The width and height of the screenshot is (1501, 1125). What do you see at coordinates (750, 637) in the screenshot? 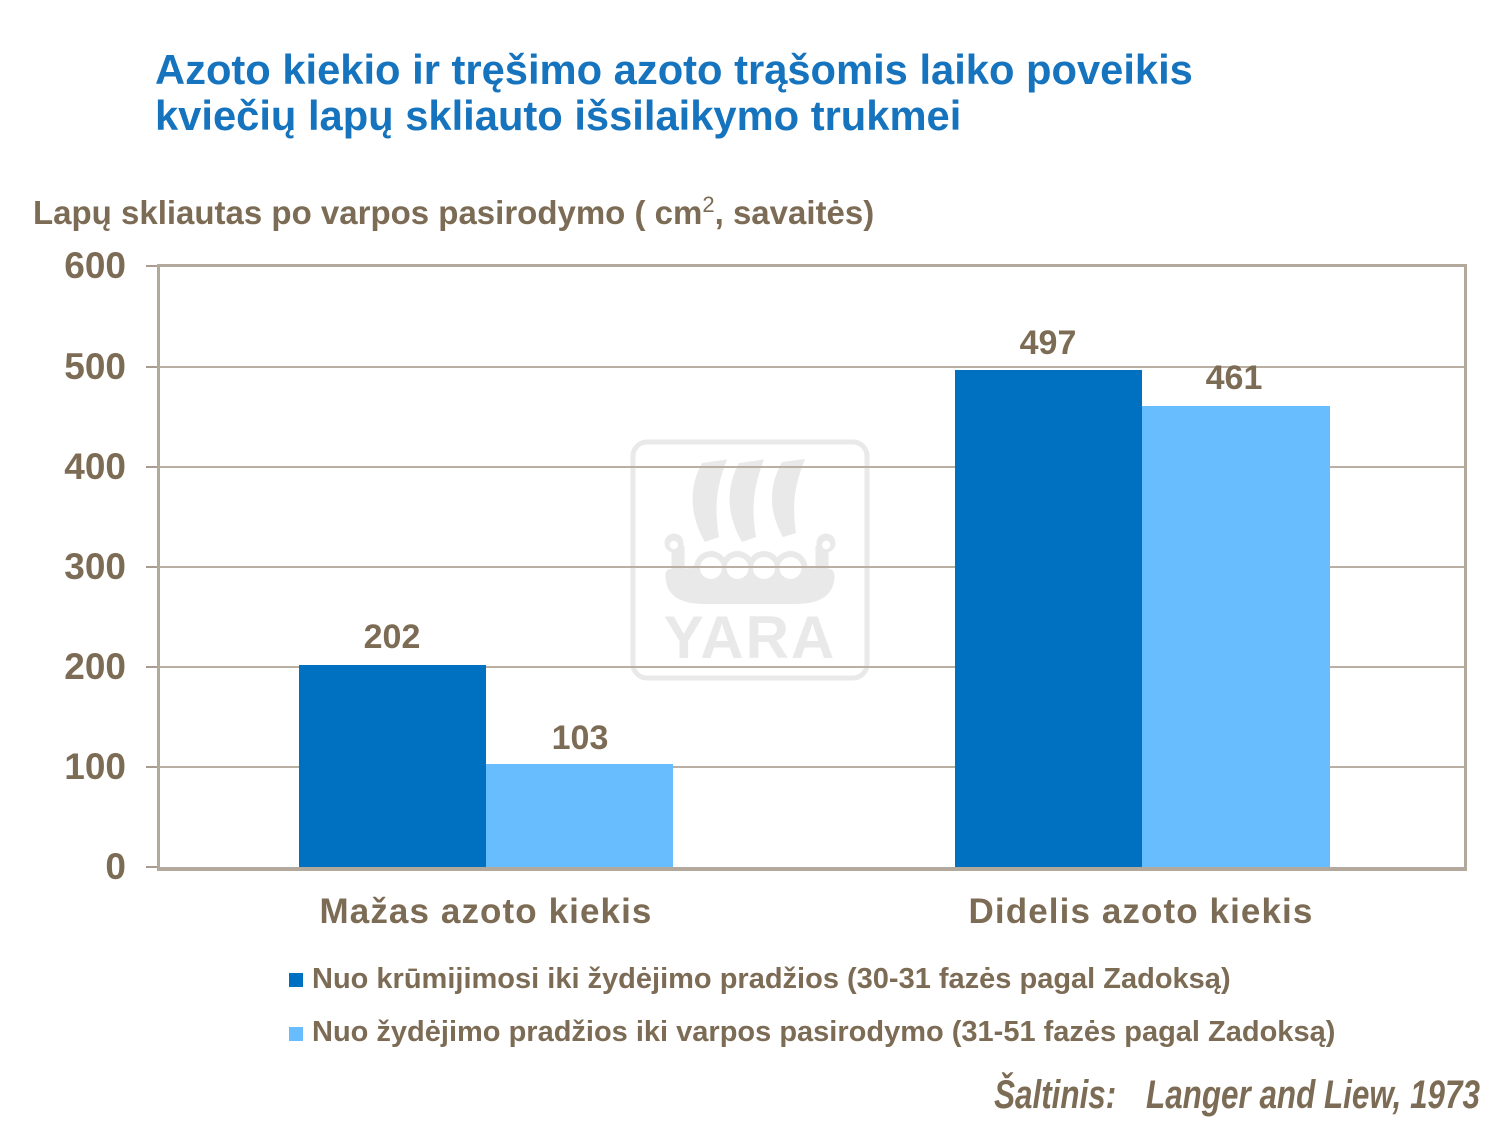
I see `svg-text: YARA` at bounding box center [750, 637].